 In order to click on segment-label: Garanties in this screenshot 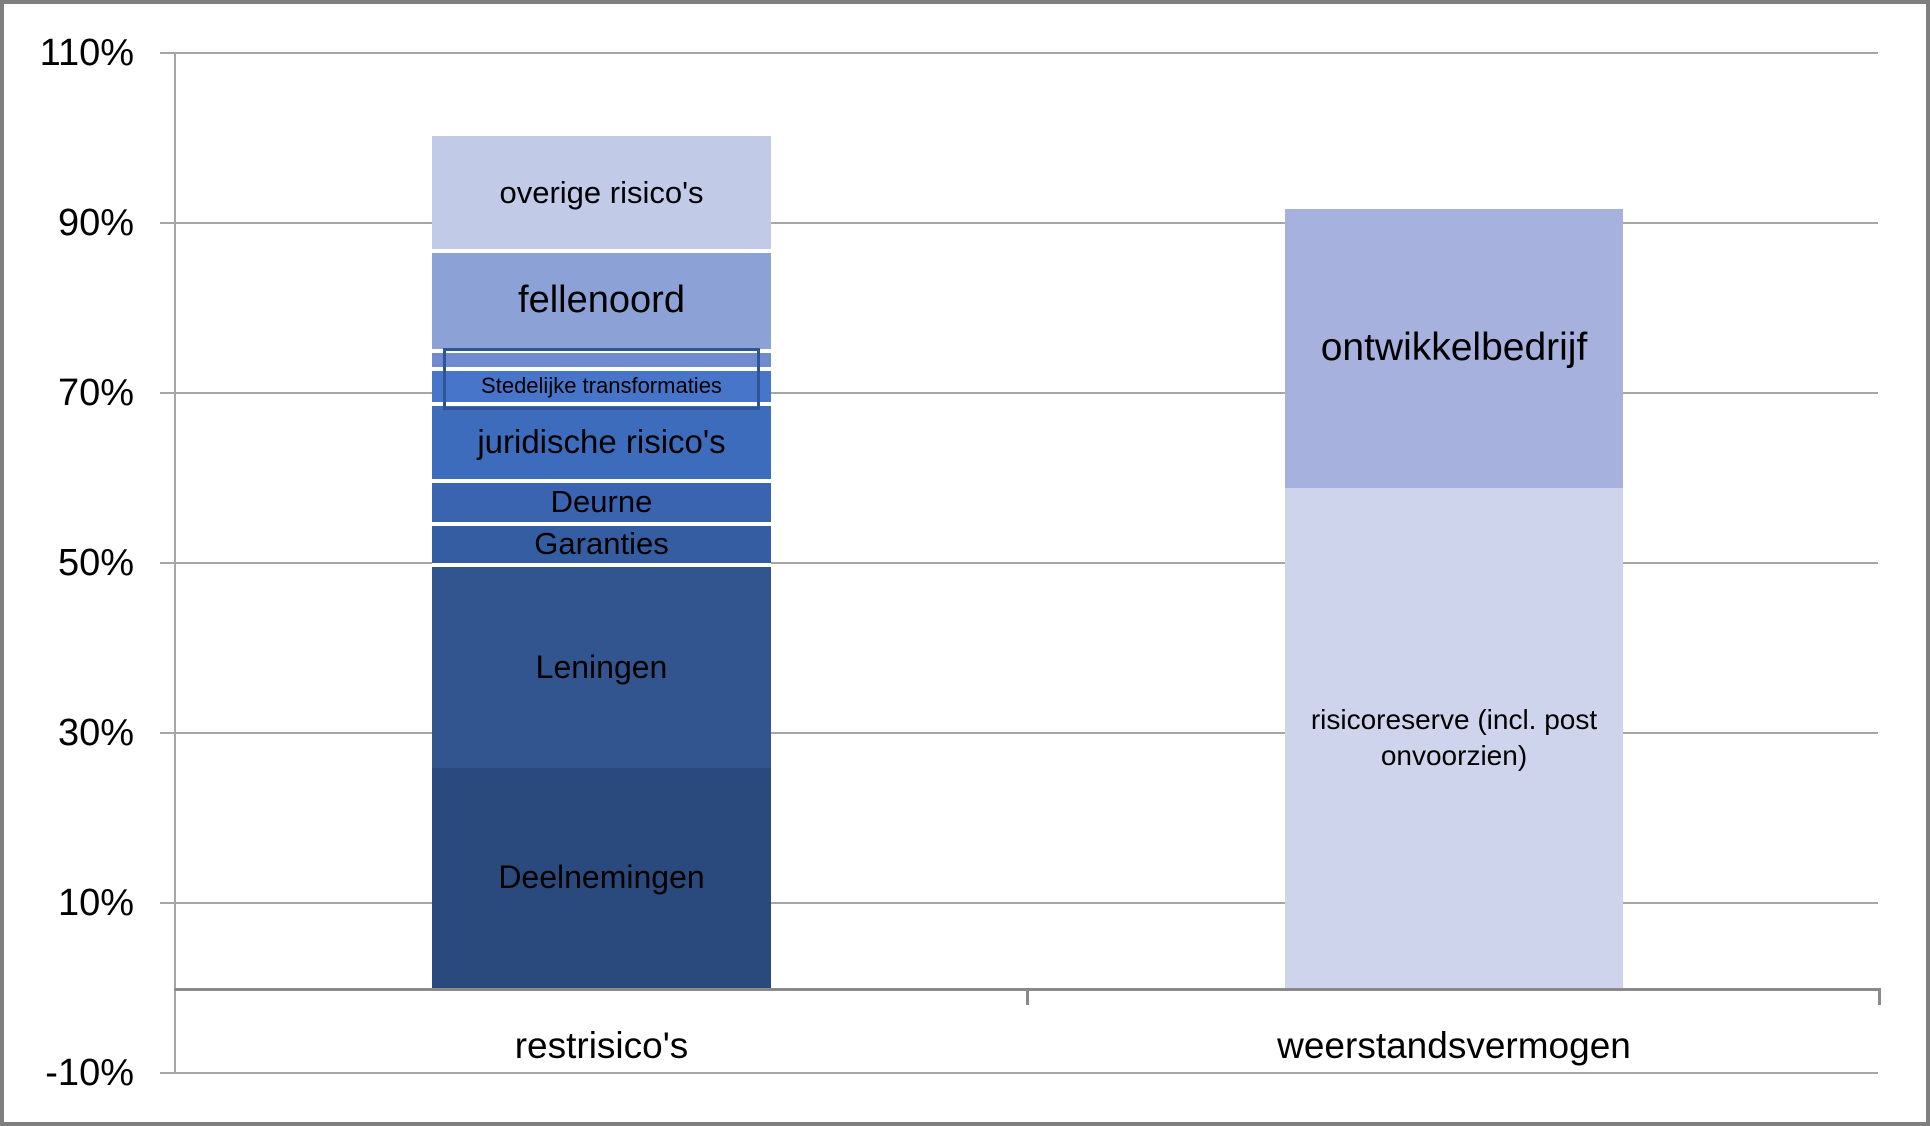, I will do `click(601, 544)`.